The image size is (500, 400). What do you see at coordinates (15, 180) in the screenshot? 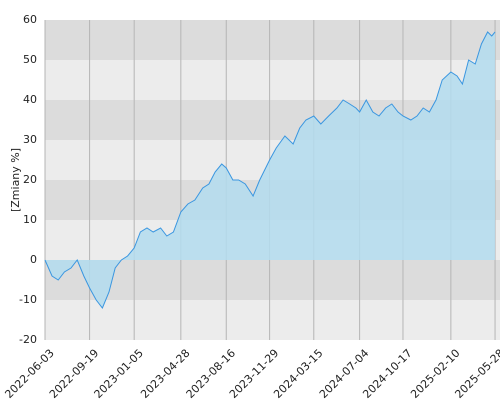
I see `y-axis-label: [Zmiany %]` at bounding box center [15, 180].